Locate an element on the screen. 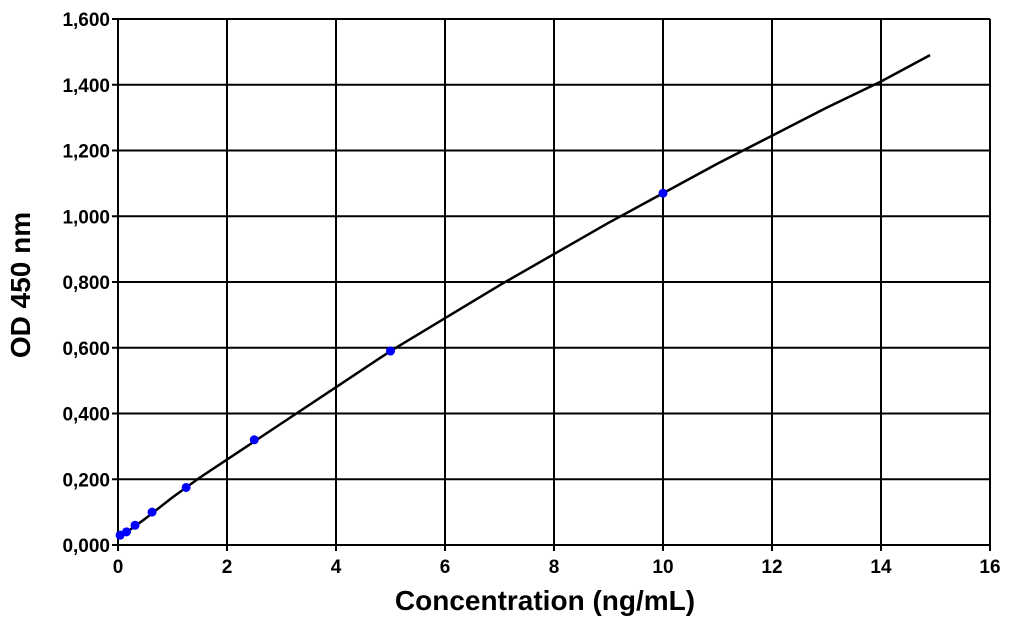 The width and height of the screenshot is (1016, 623). y-tick-label: 0,200 is located at coordinates (86, 480).